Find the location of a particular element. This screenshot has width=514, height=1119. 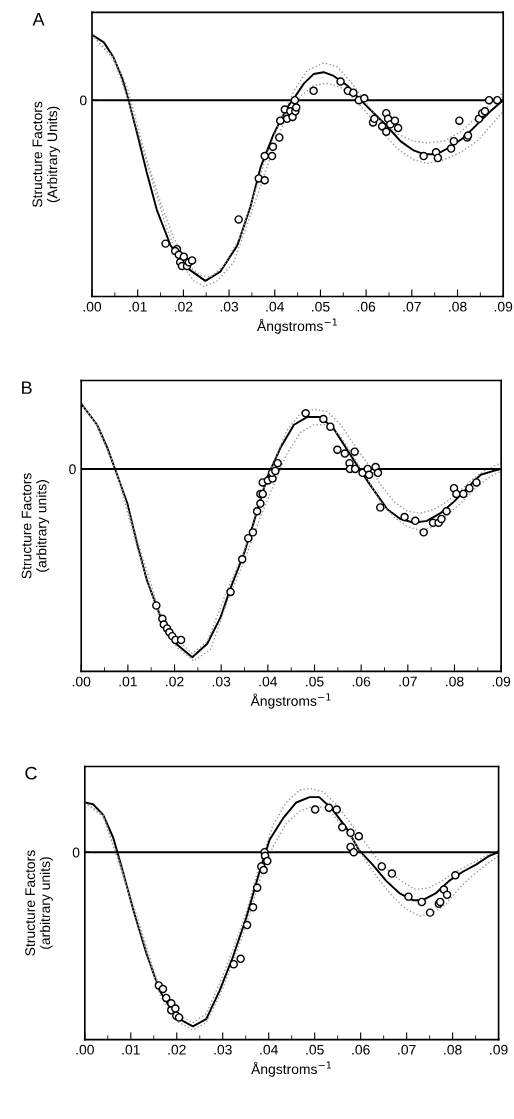

y-axis-title: Structure Factors (Arbitrary Units) is located at coordinates (46, 154).